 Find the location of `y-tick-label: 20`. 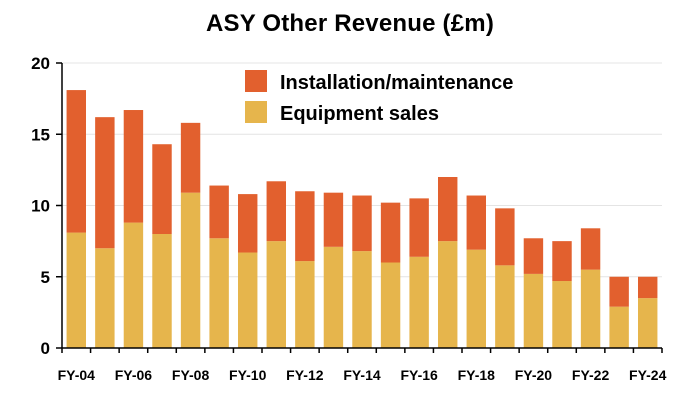

y-tick-label: 20 is located at coordinates (40, 63).